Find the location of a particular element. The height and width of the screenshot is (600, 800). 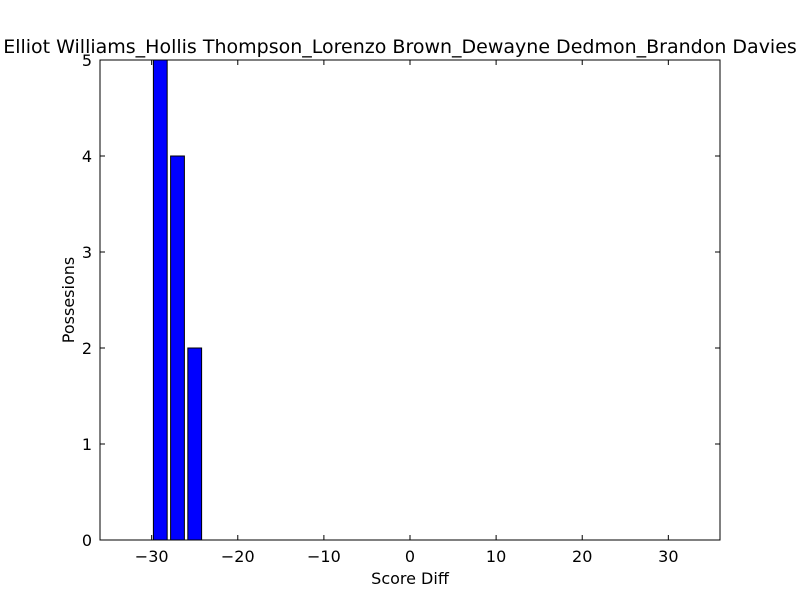

x-tick-label: 20 is located at coordinates (582, 556).